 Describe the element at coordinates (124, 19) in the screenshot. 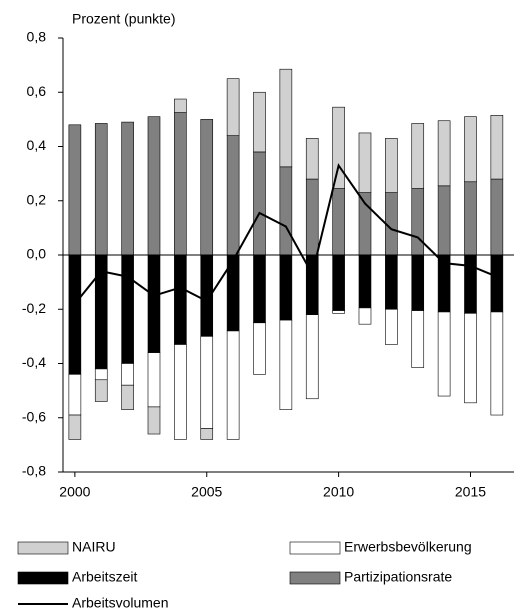

I see `chart-title: Prozent (punkte)` at that location.